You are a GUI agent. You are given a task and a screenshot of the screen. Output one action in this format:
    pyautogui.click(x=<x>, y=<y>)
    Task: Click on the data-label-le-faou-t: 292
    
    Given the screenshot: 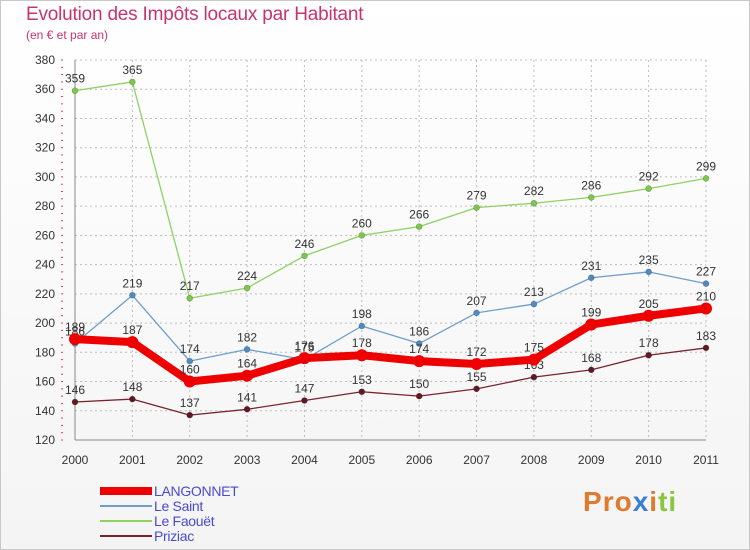 What is the action you would take?
    pyautogui.click(x=649, y=177)
    